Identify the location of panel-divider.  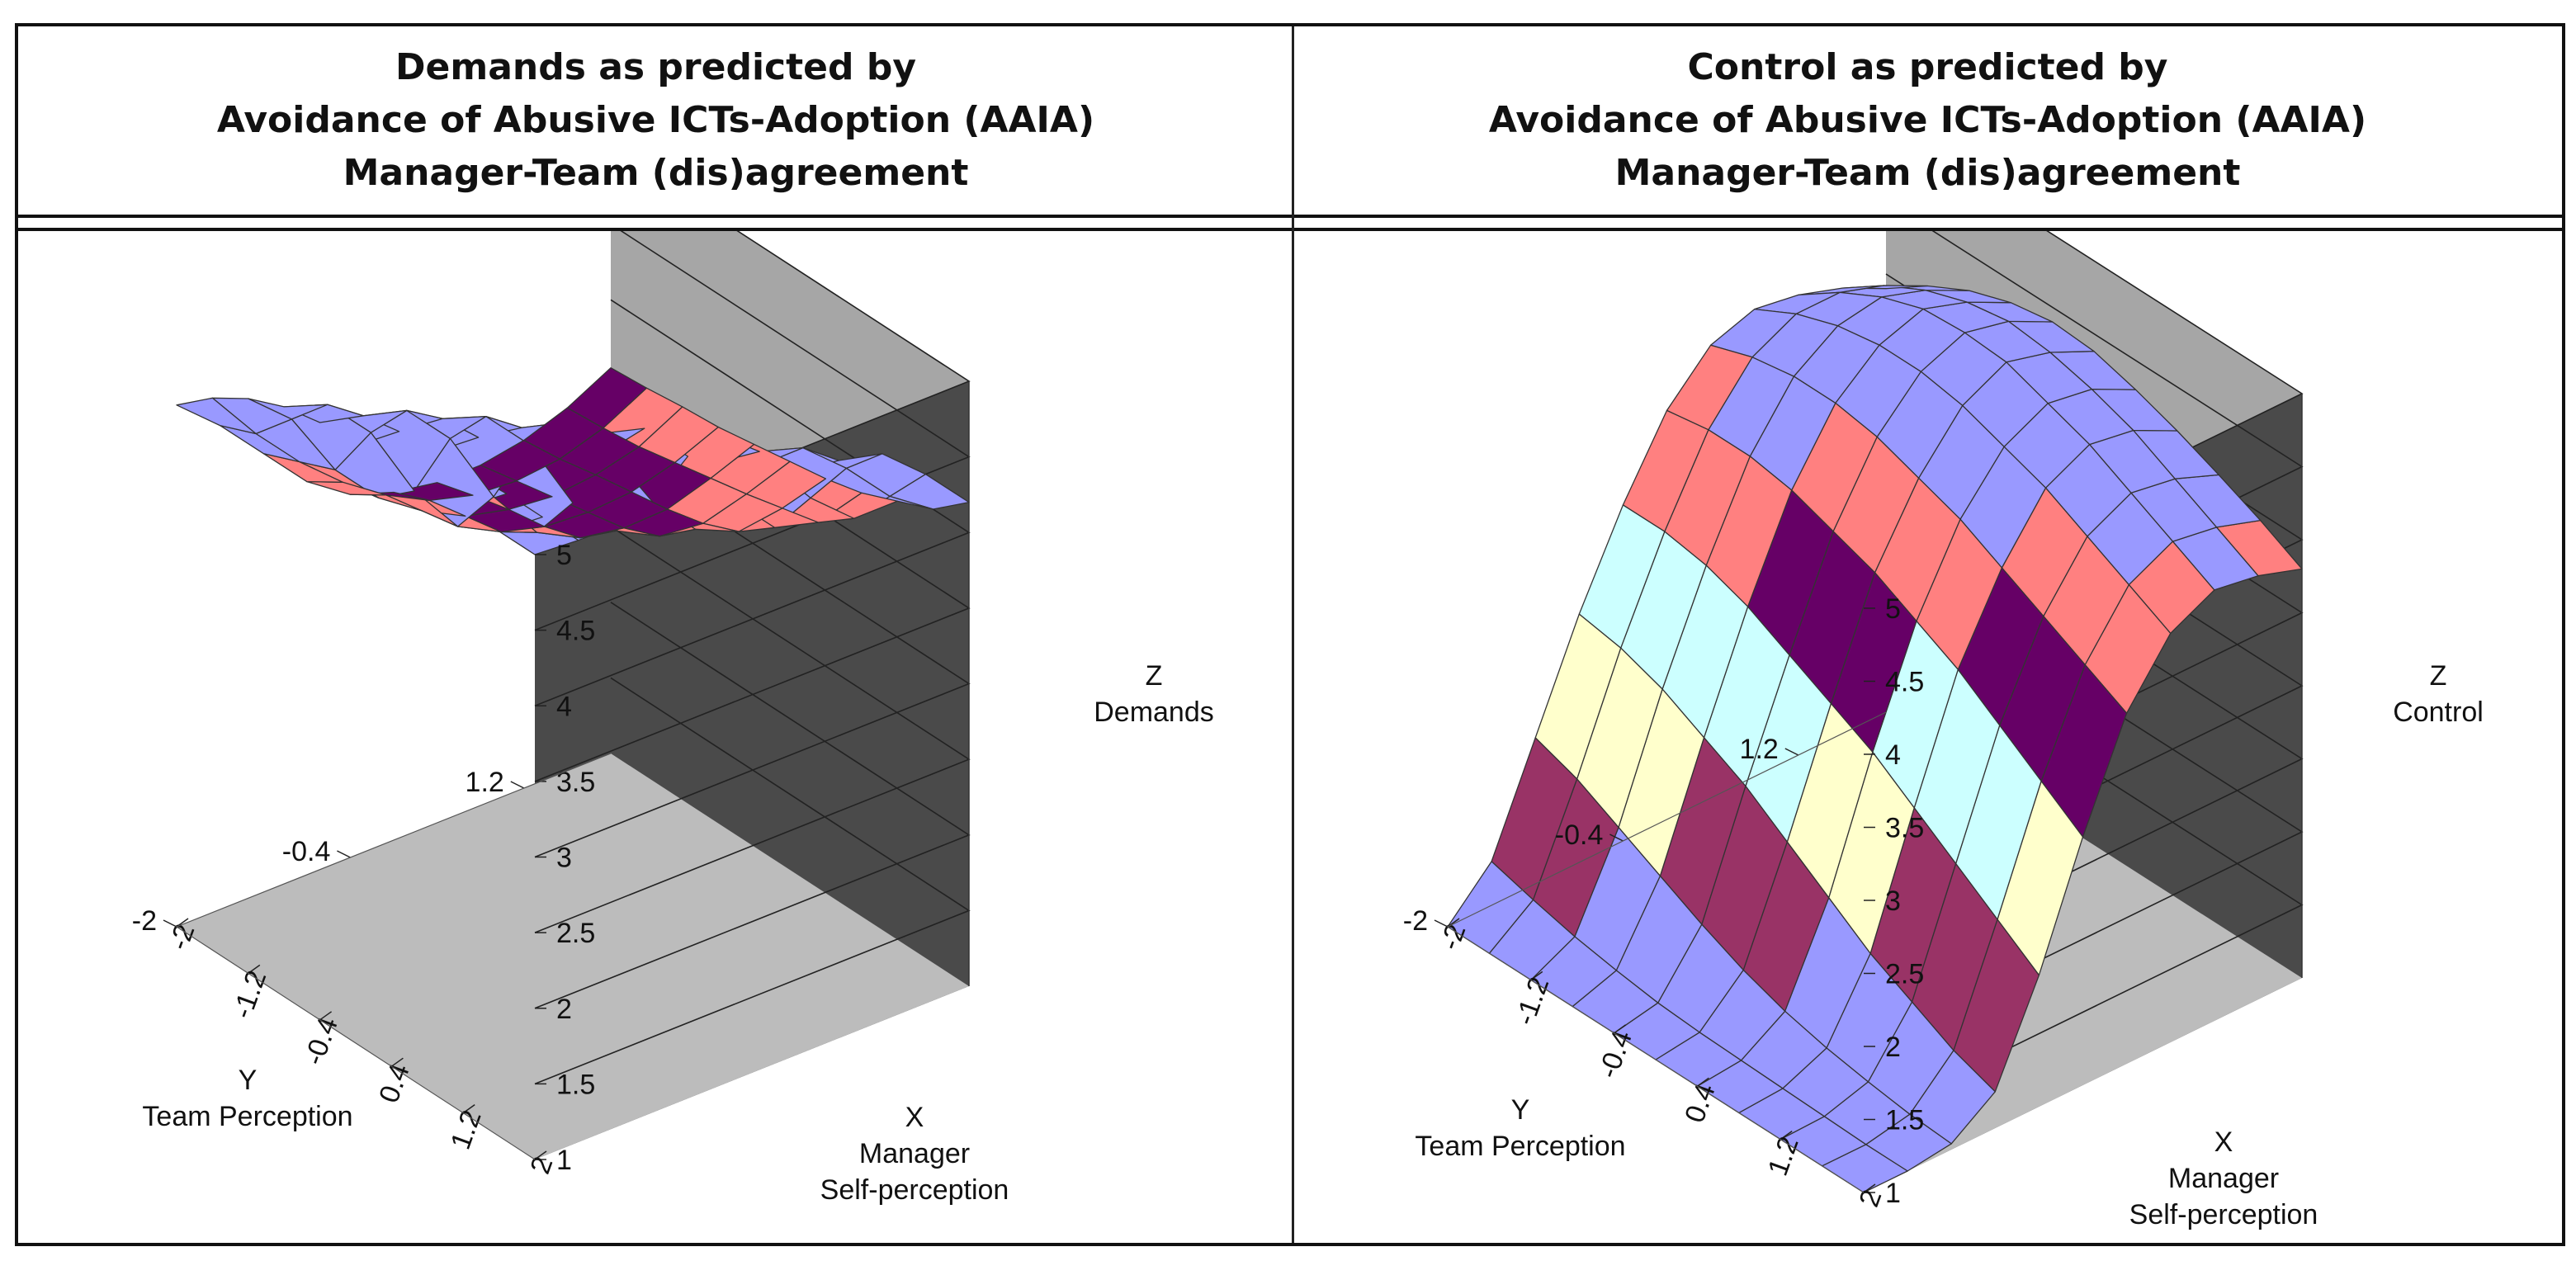
(1293, 634).